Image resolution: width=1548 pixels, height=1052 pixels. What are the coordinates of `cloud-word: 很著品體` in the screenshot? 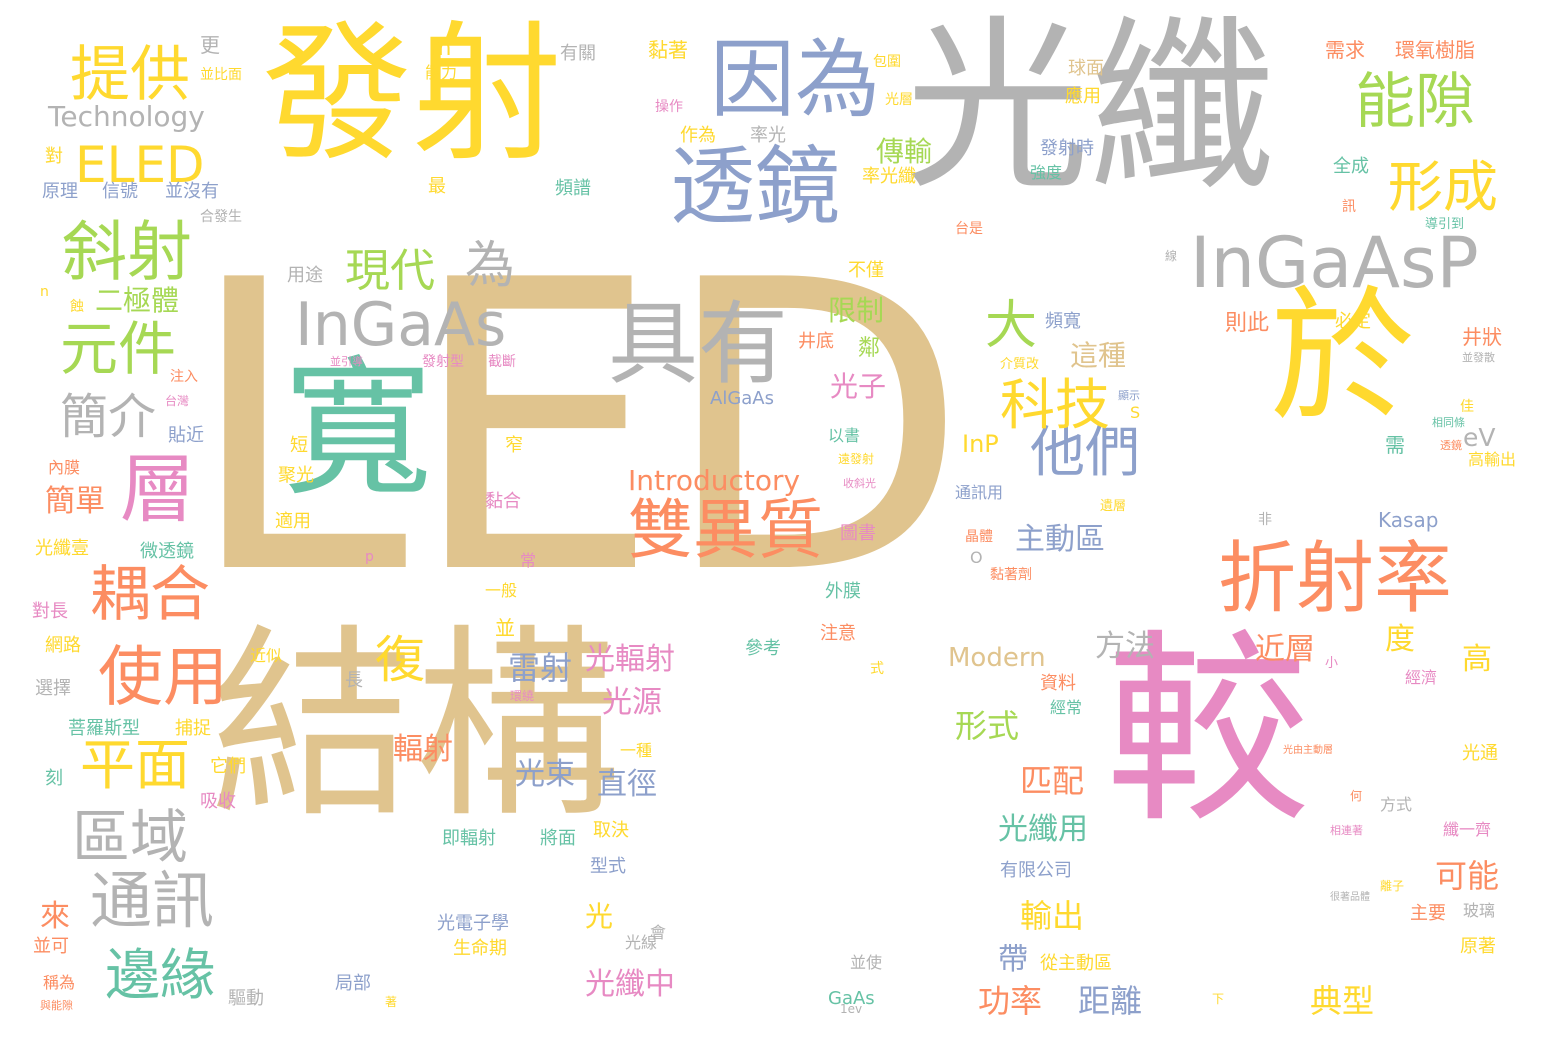 It's located at (1350, 897).